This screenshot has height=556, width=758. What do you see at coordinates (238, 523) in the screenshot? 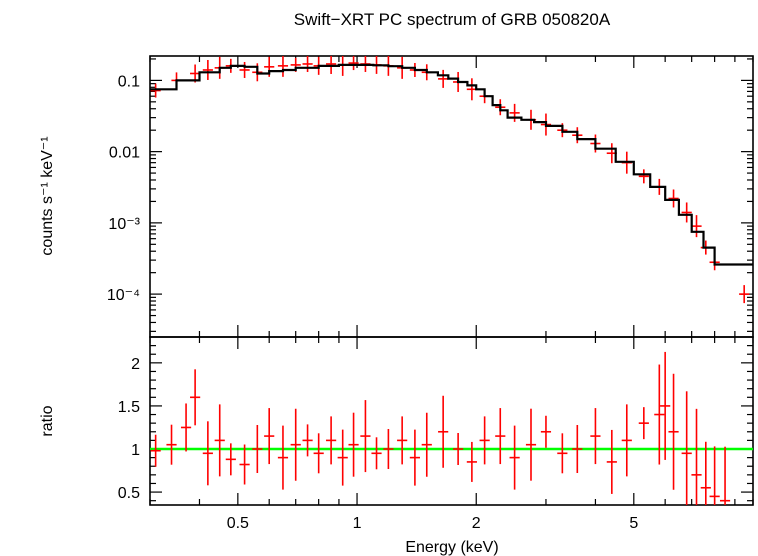
I see `x-tick-label: 0.5` at bounding box center [238, 523].